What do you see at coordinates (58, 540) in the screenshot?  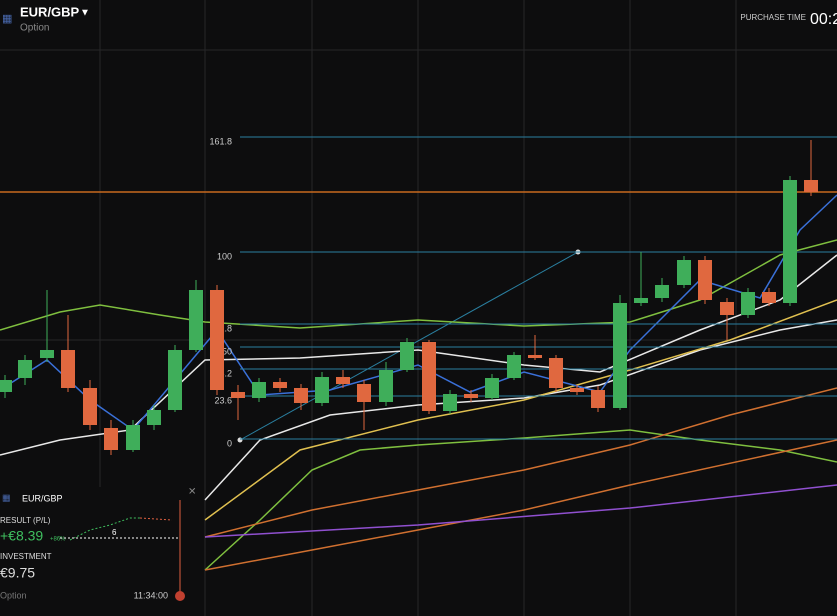 I see `payout: +86%` at bounding box center [58, 540].